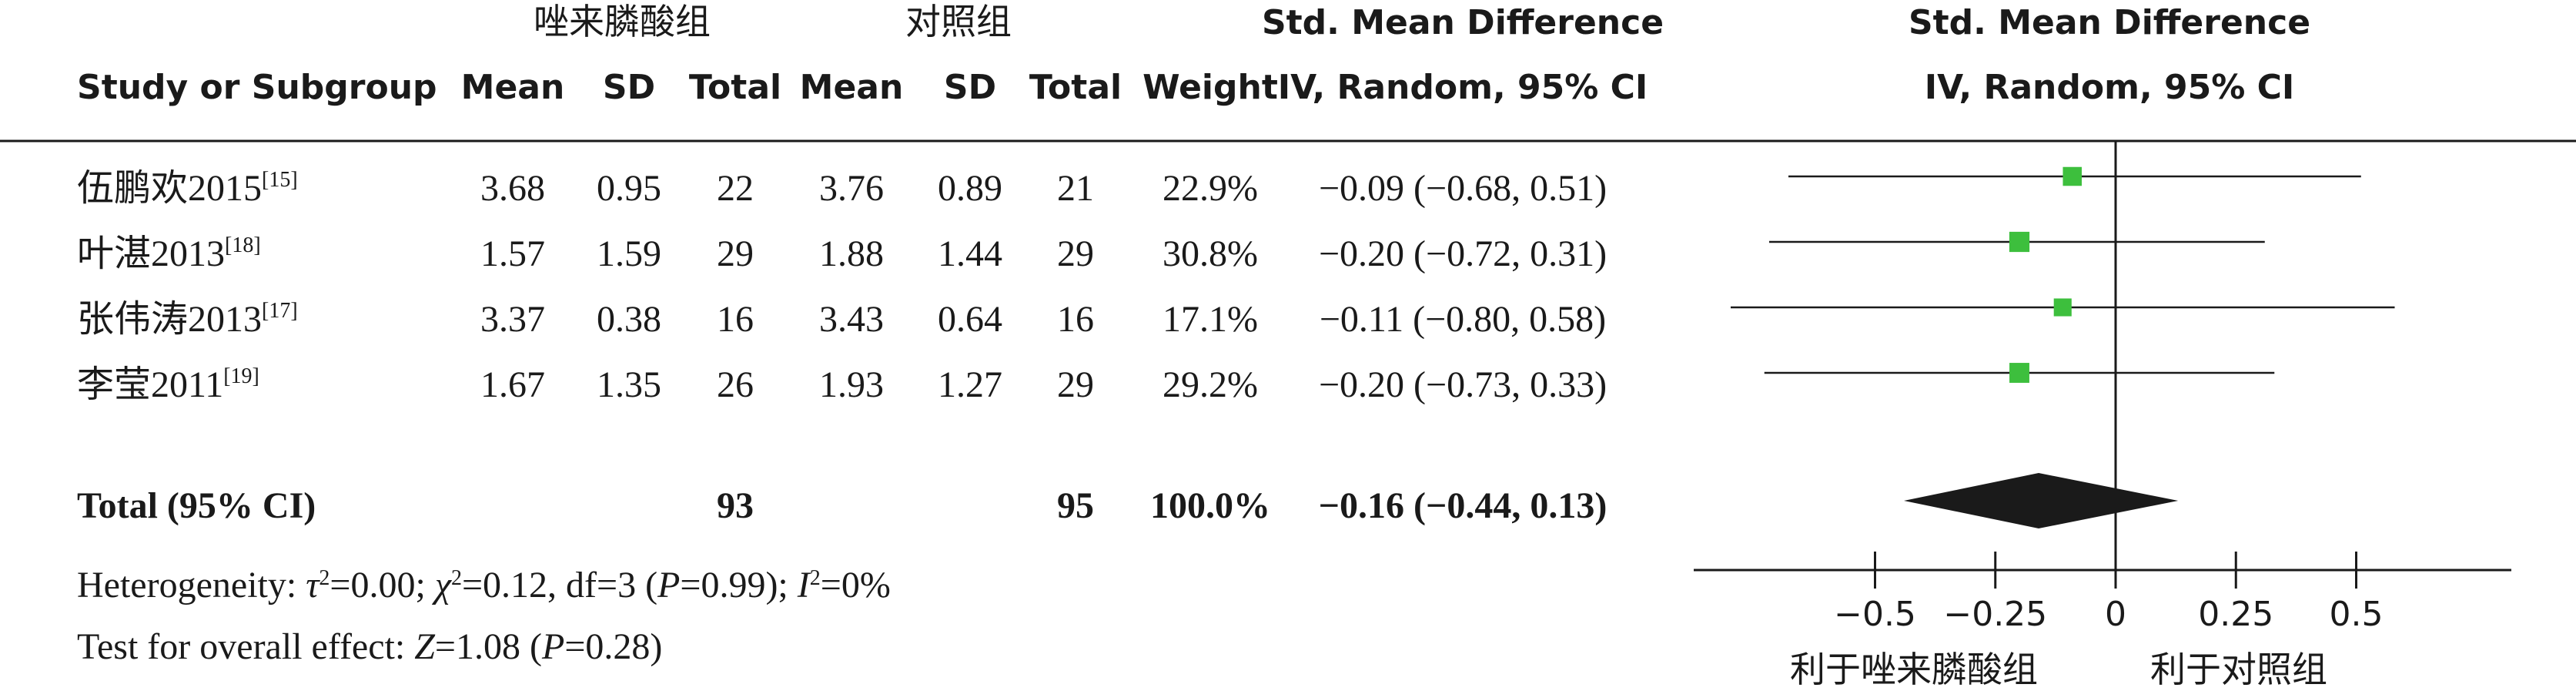 The width and height of the screenshot is (2576, 691). What do you see at coordinates (2238, 669) in the screenshot?
I see `favours-control-label: 利于对照组` at bounding box center [2238, 669].